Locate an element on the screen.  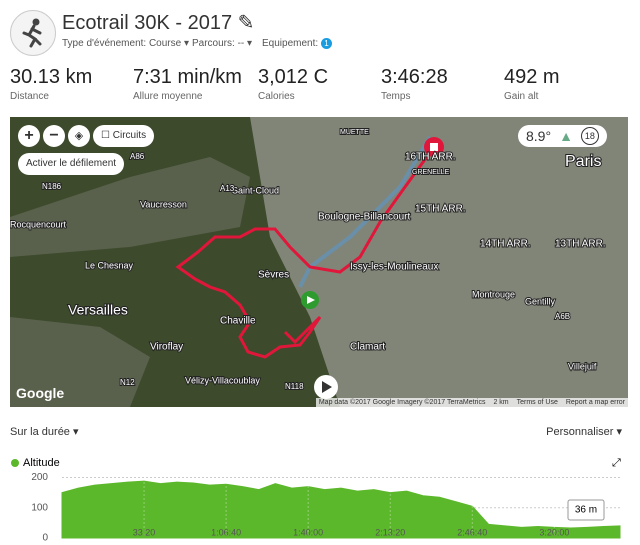
map-label: A6B is located at coordinates (562, 316).